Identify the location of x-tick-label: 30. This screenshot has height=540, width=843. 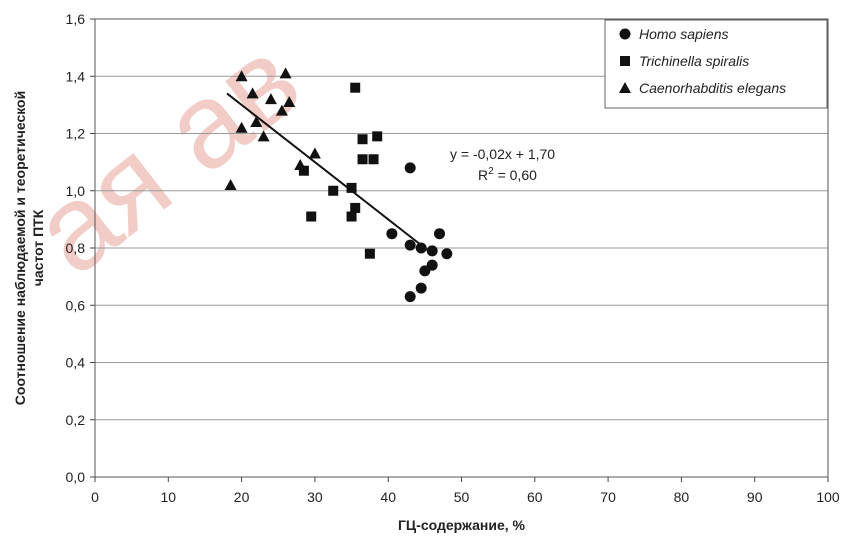
(315, 497).